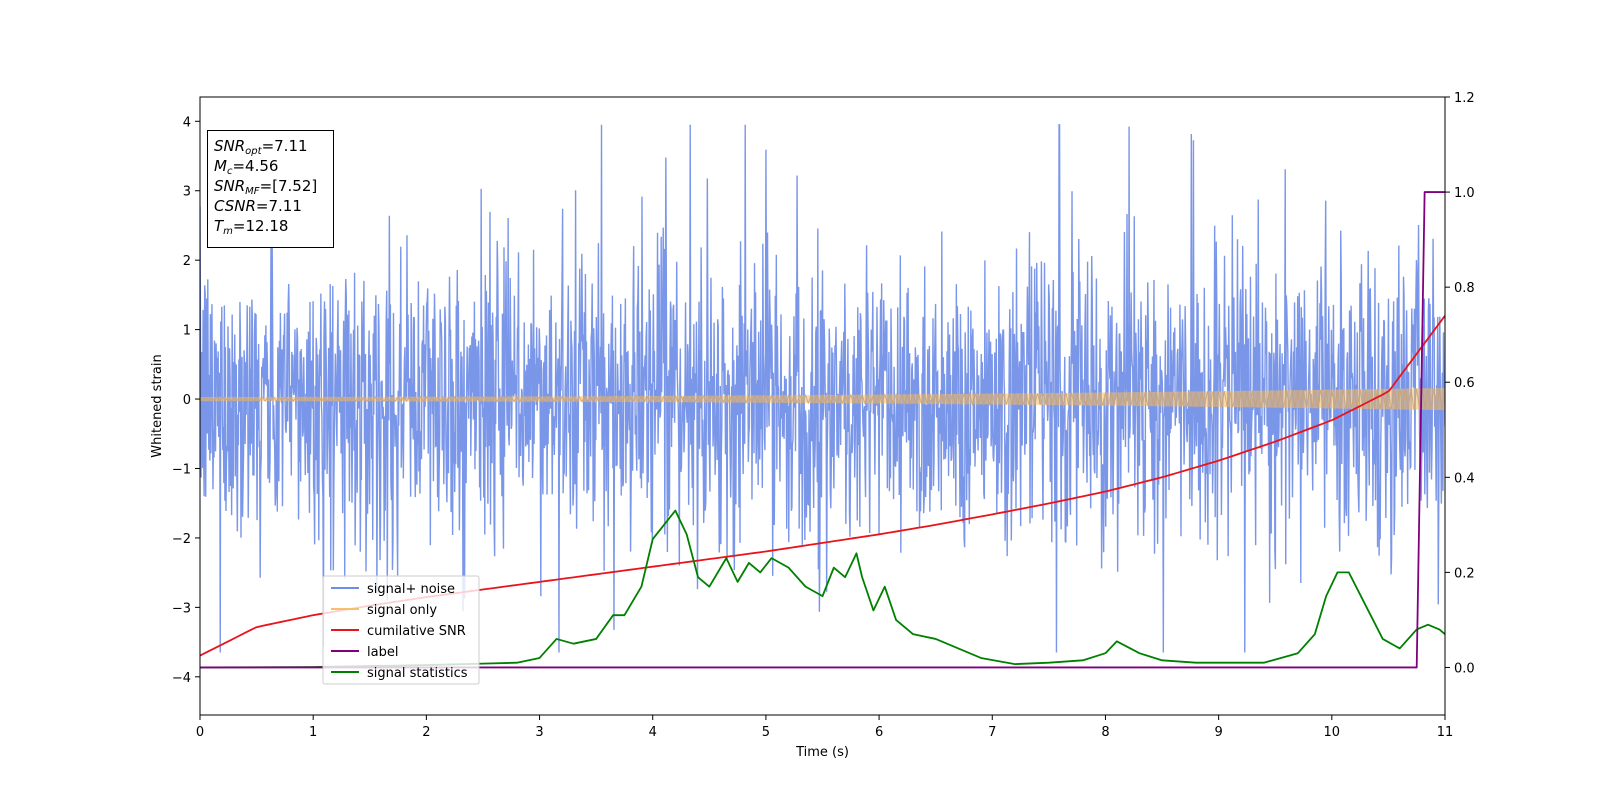 Image resolution: width=1600 pixels, height=800 pixels. Describe the element at coordinates (181, 608) in the screenshot. I see `y-left-tick-label: −3` at that location.